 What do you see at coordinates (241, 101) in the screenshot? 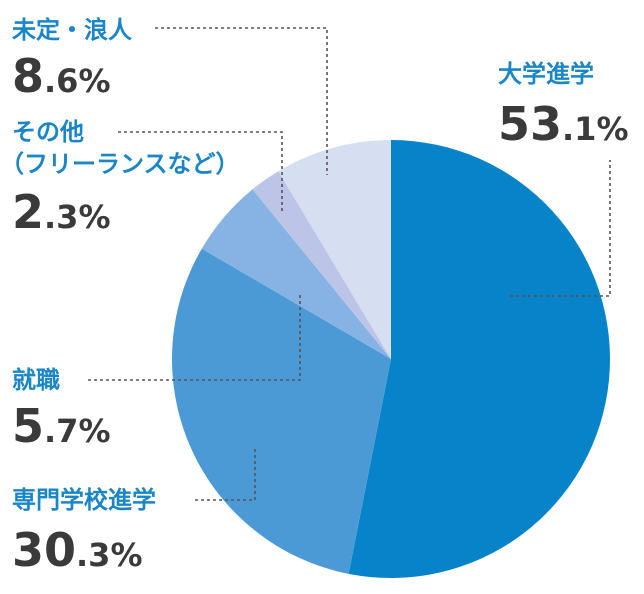
I see `leader-line-undecided` at bounding box center [241, 101].